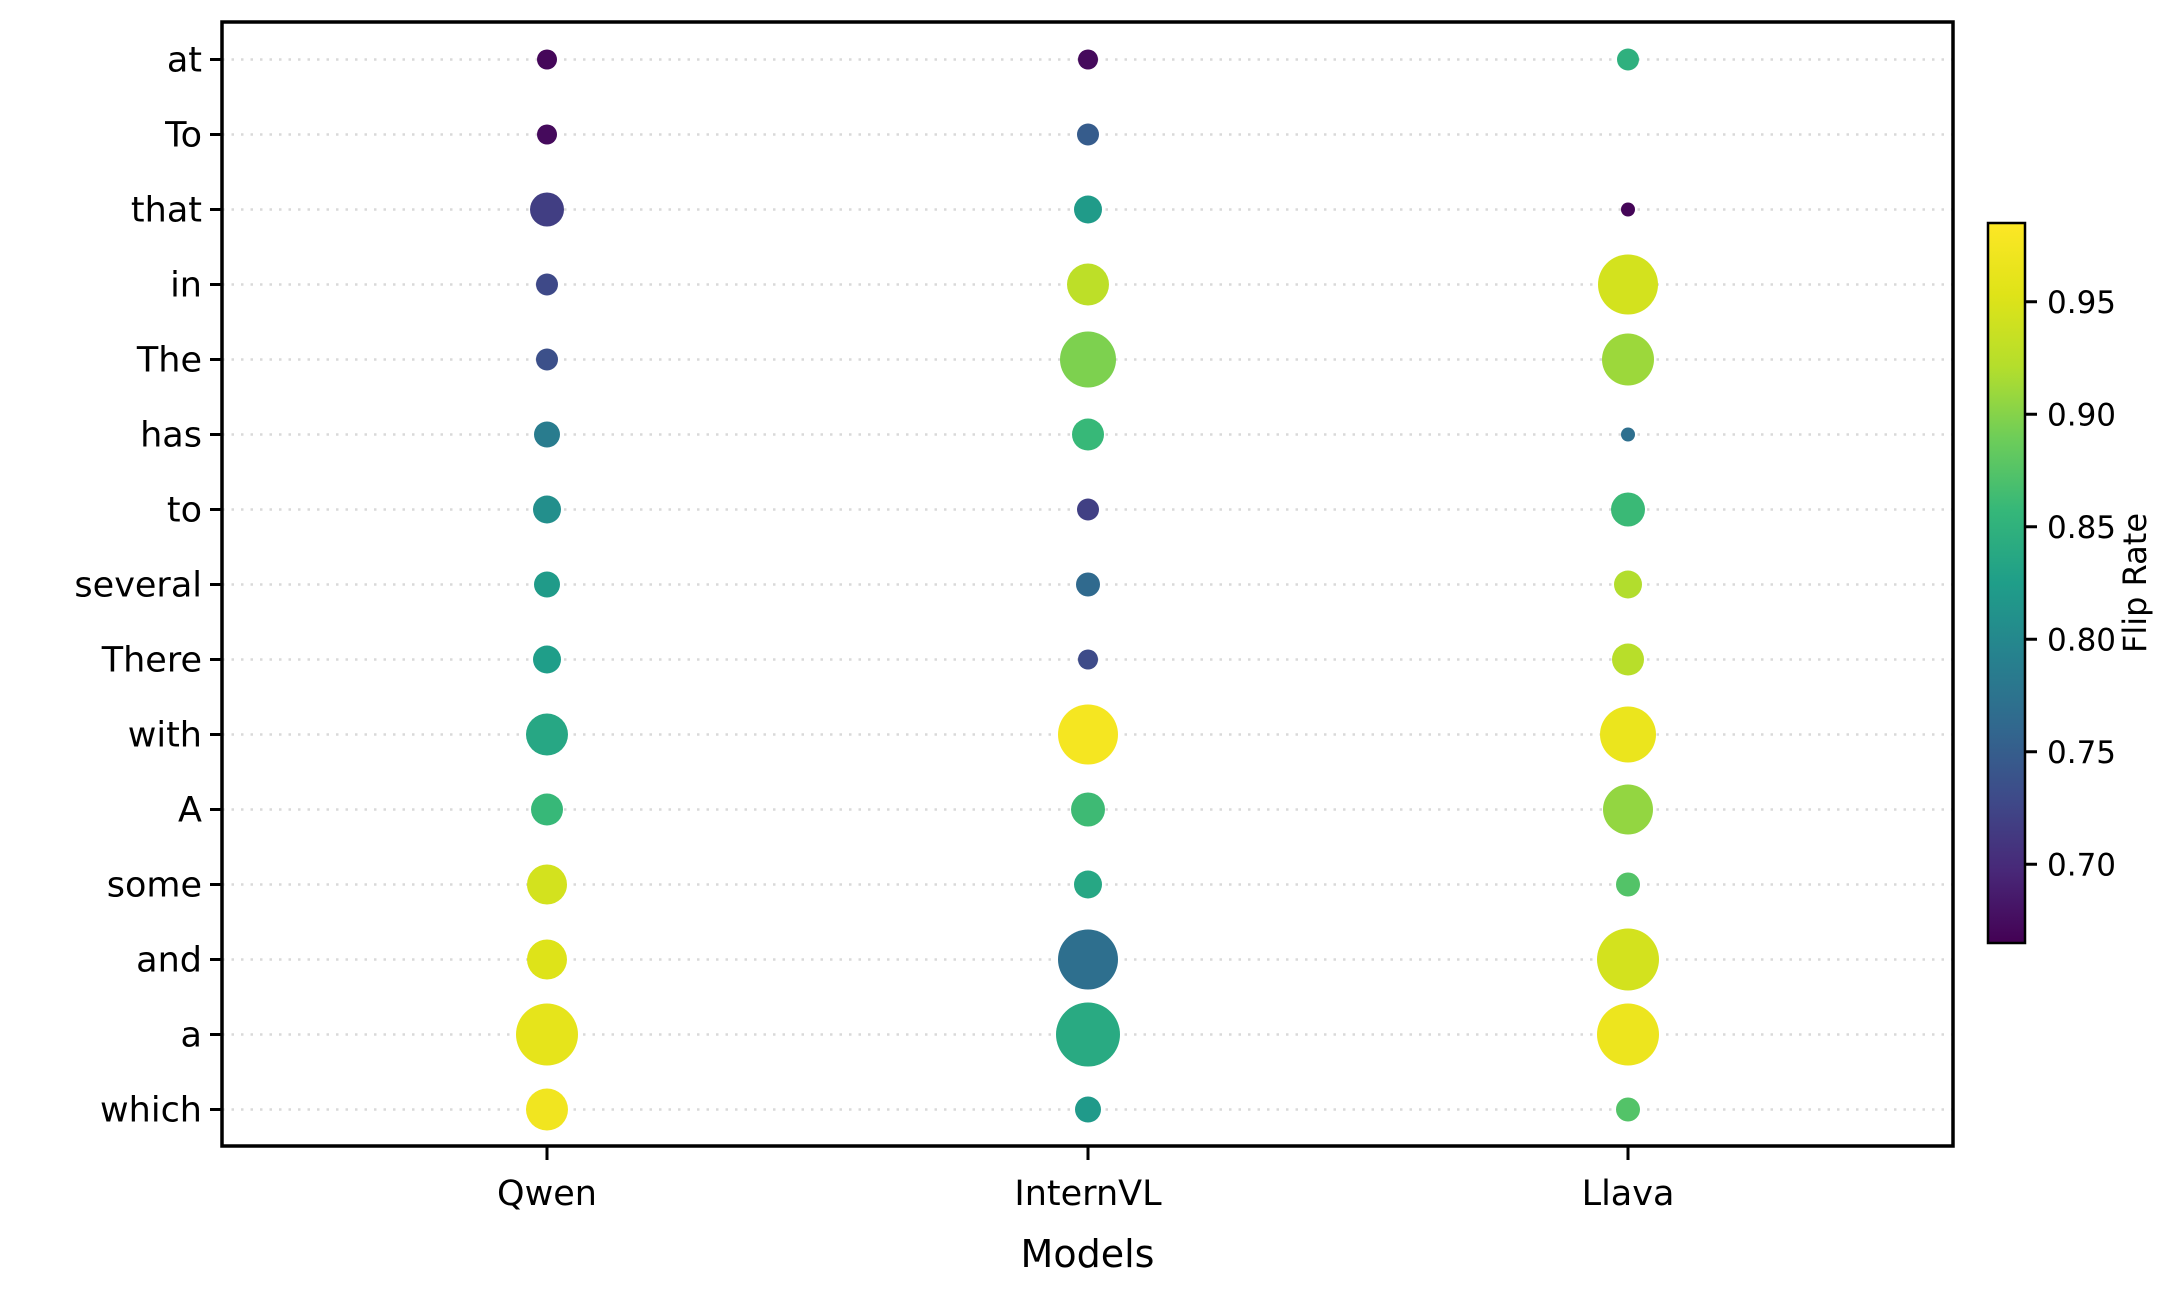 The width and height of the screenshot is (2177, 1298). What do you see at coordinates (547, 1109) in the screenshot?
I see `bubble-qwen-which` at bounding box center [547, 1109].